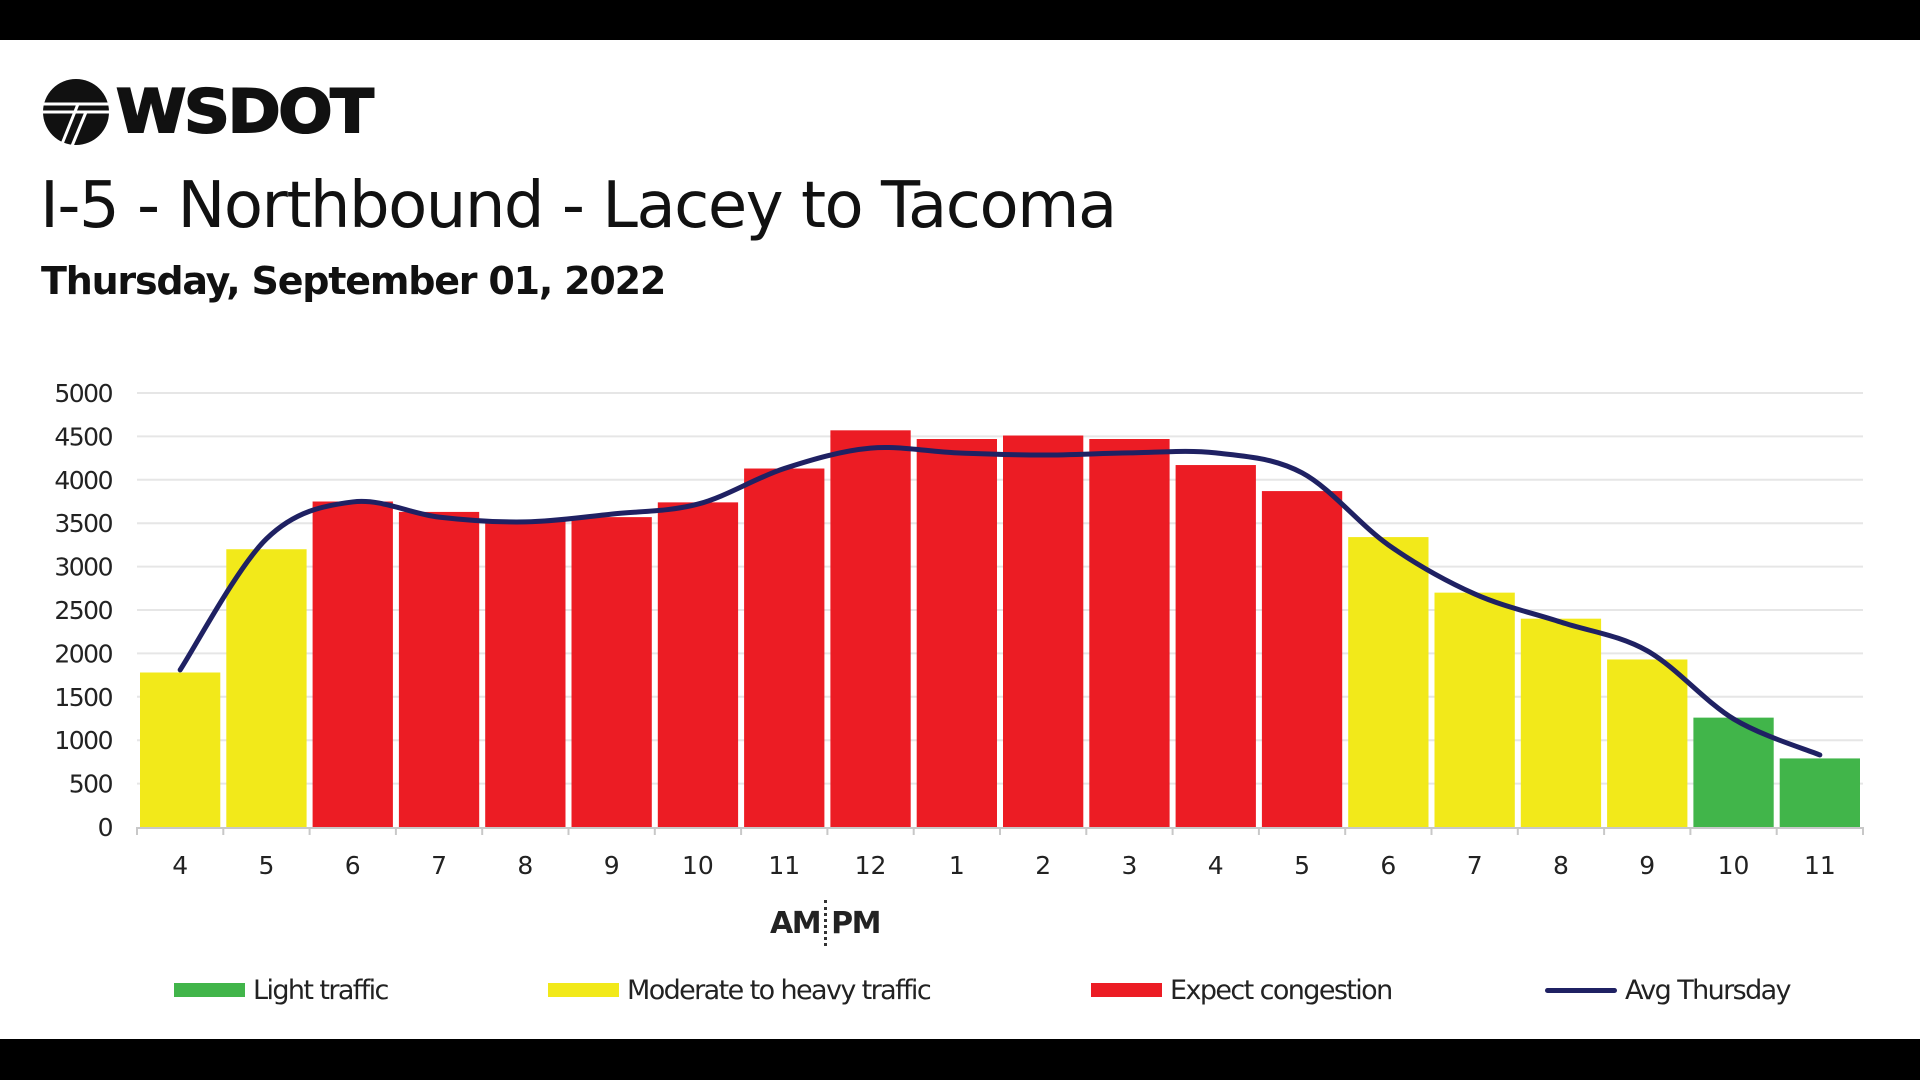  Describe the element at coordinates (83, 436) in the screenshot. I see `y-tick-label: 4500` at that location.